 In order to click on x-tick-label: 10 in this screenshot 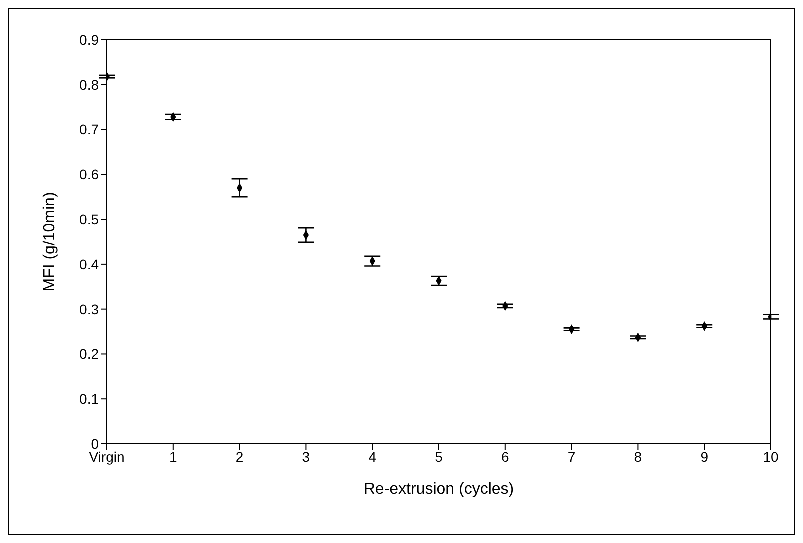, I will do `click(771, 456)`.